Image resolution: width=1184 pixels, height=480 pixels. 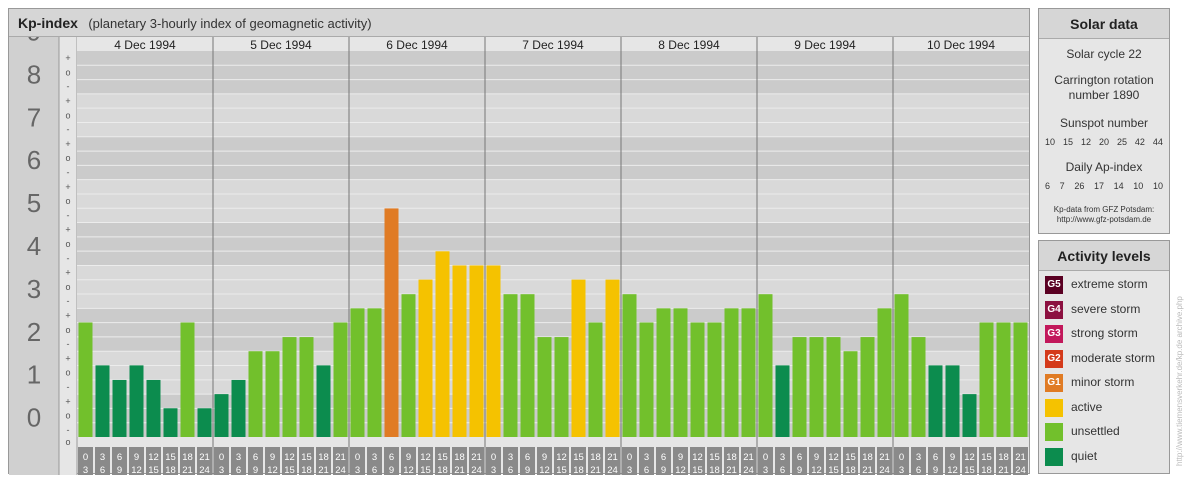 I want to click on y-axis-column, so click(x=34, y=256).